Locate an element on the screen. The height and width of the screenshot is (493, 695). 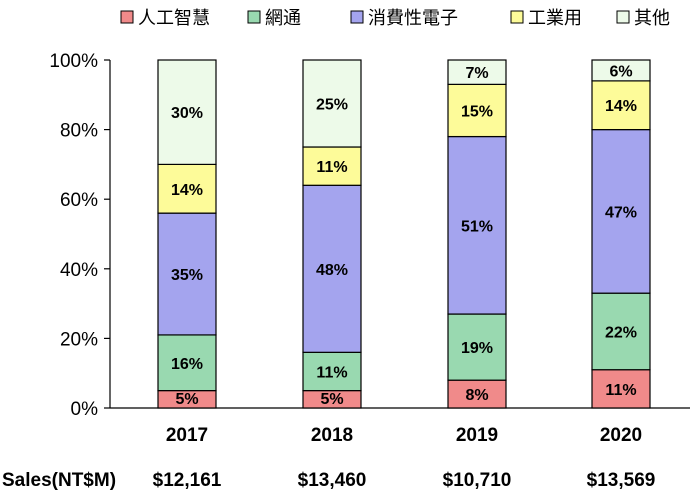
data-label: 15% is located at coordinates (477, 111).